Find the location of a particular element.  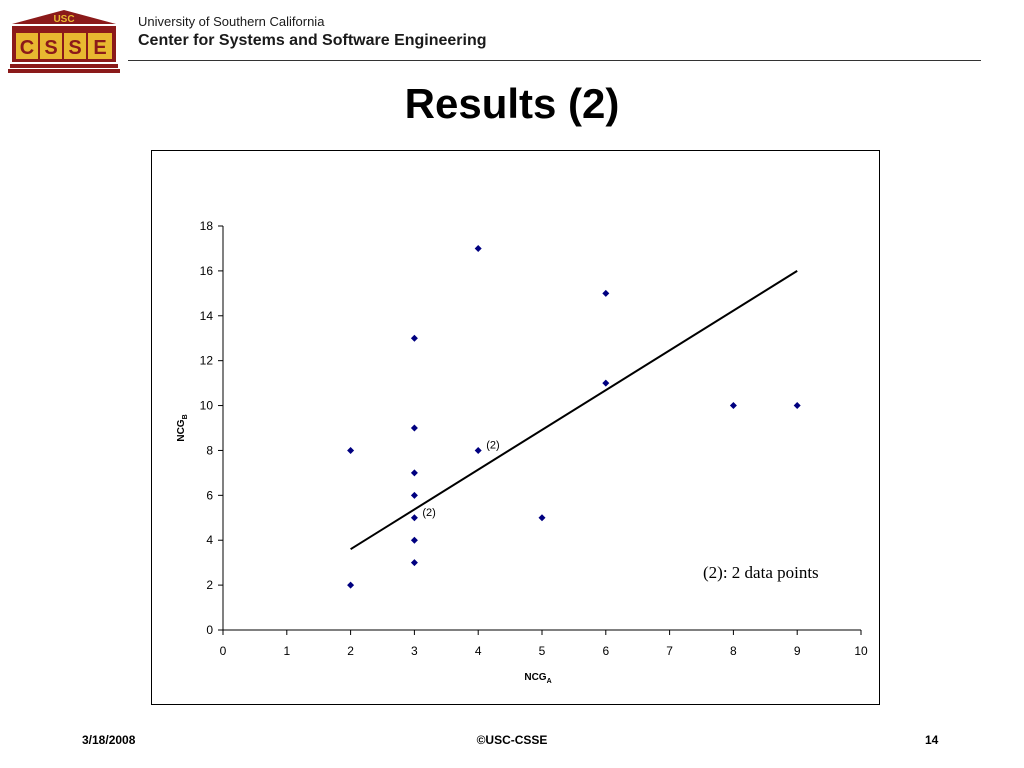

university-name: University of Southern California is located at coordinates (231, 21).